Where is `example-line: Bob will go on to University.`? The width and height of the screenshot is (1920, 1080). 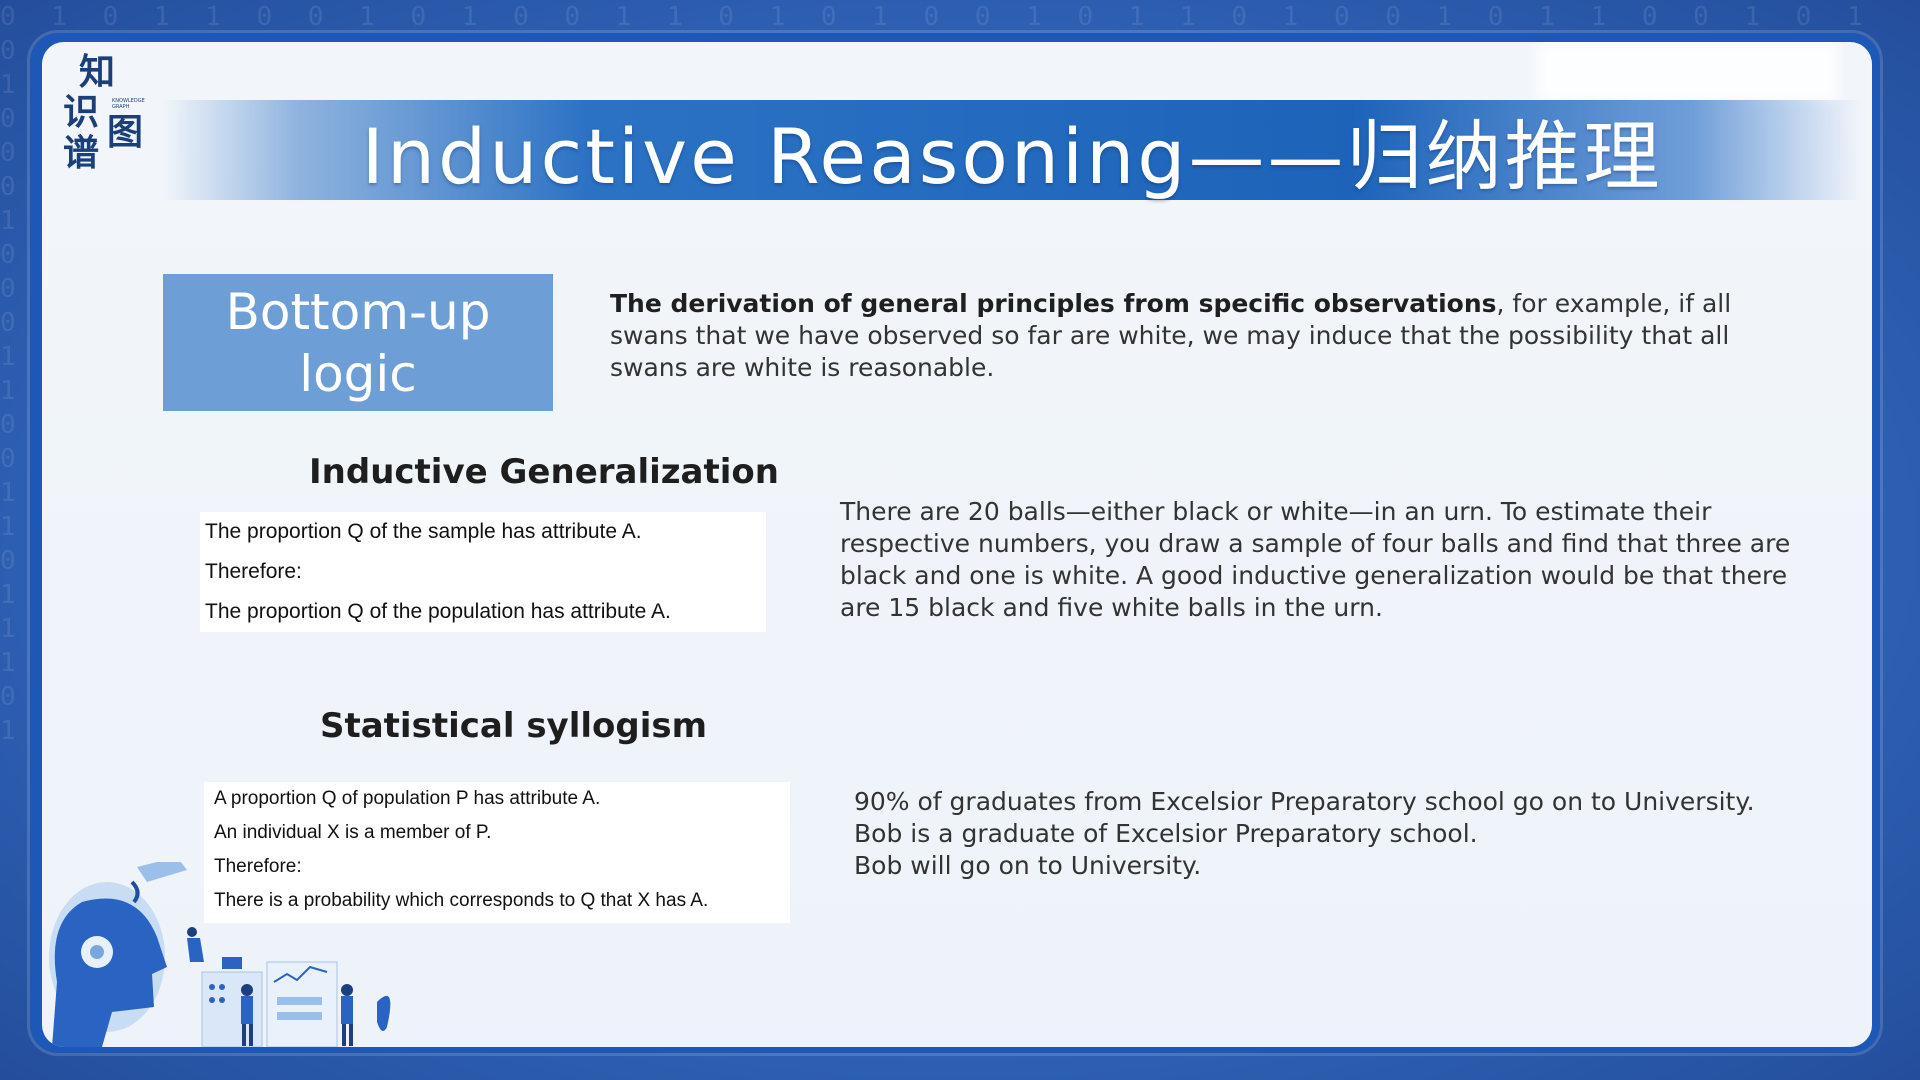 example-line: Bob will go on to University. is located at coordinates (1028, 865).